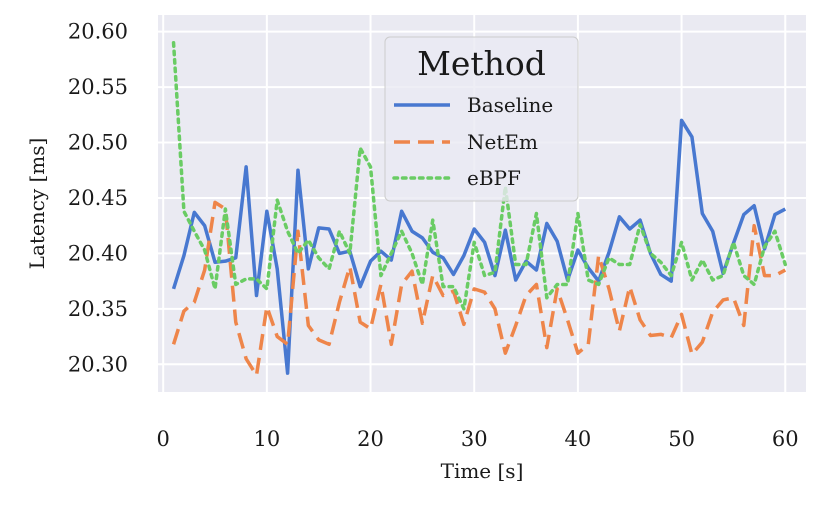 The image size is (831, 510). I want to click on x-axis-ticks: 0 10 20 30 40 50 60, so click(477, 439).